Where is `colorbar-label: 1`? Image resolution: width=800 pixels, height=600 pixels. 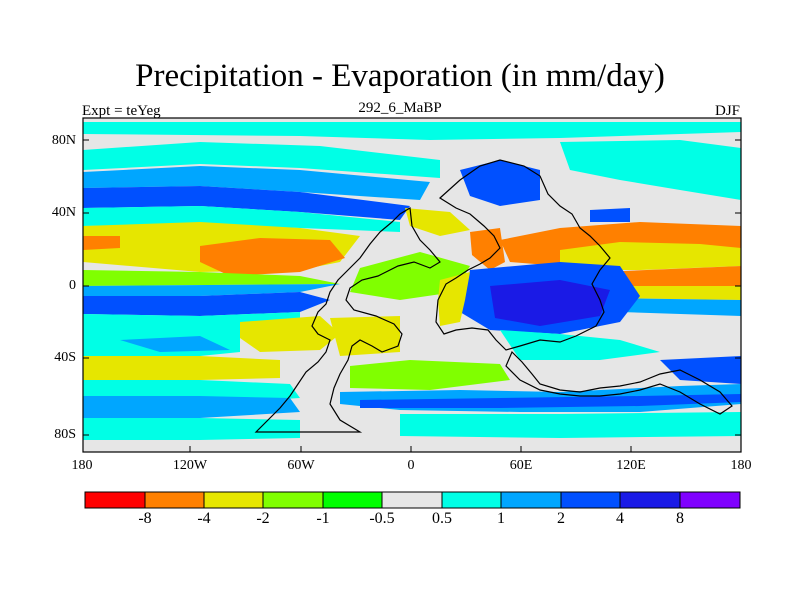
colorbar-label: 1 is located at coordinates (501, 518).